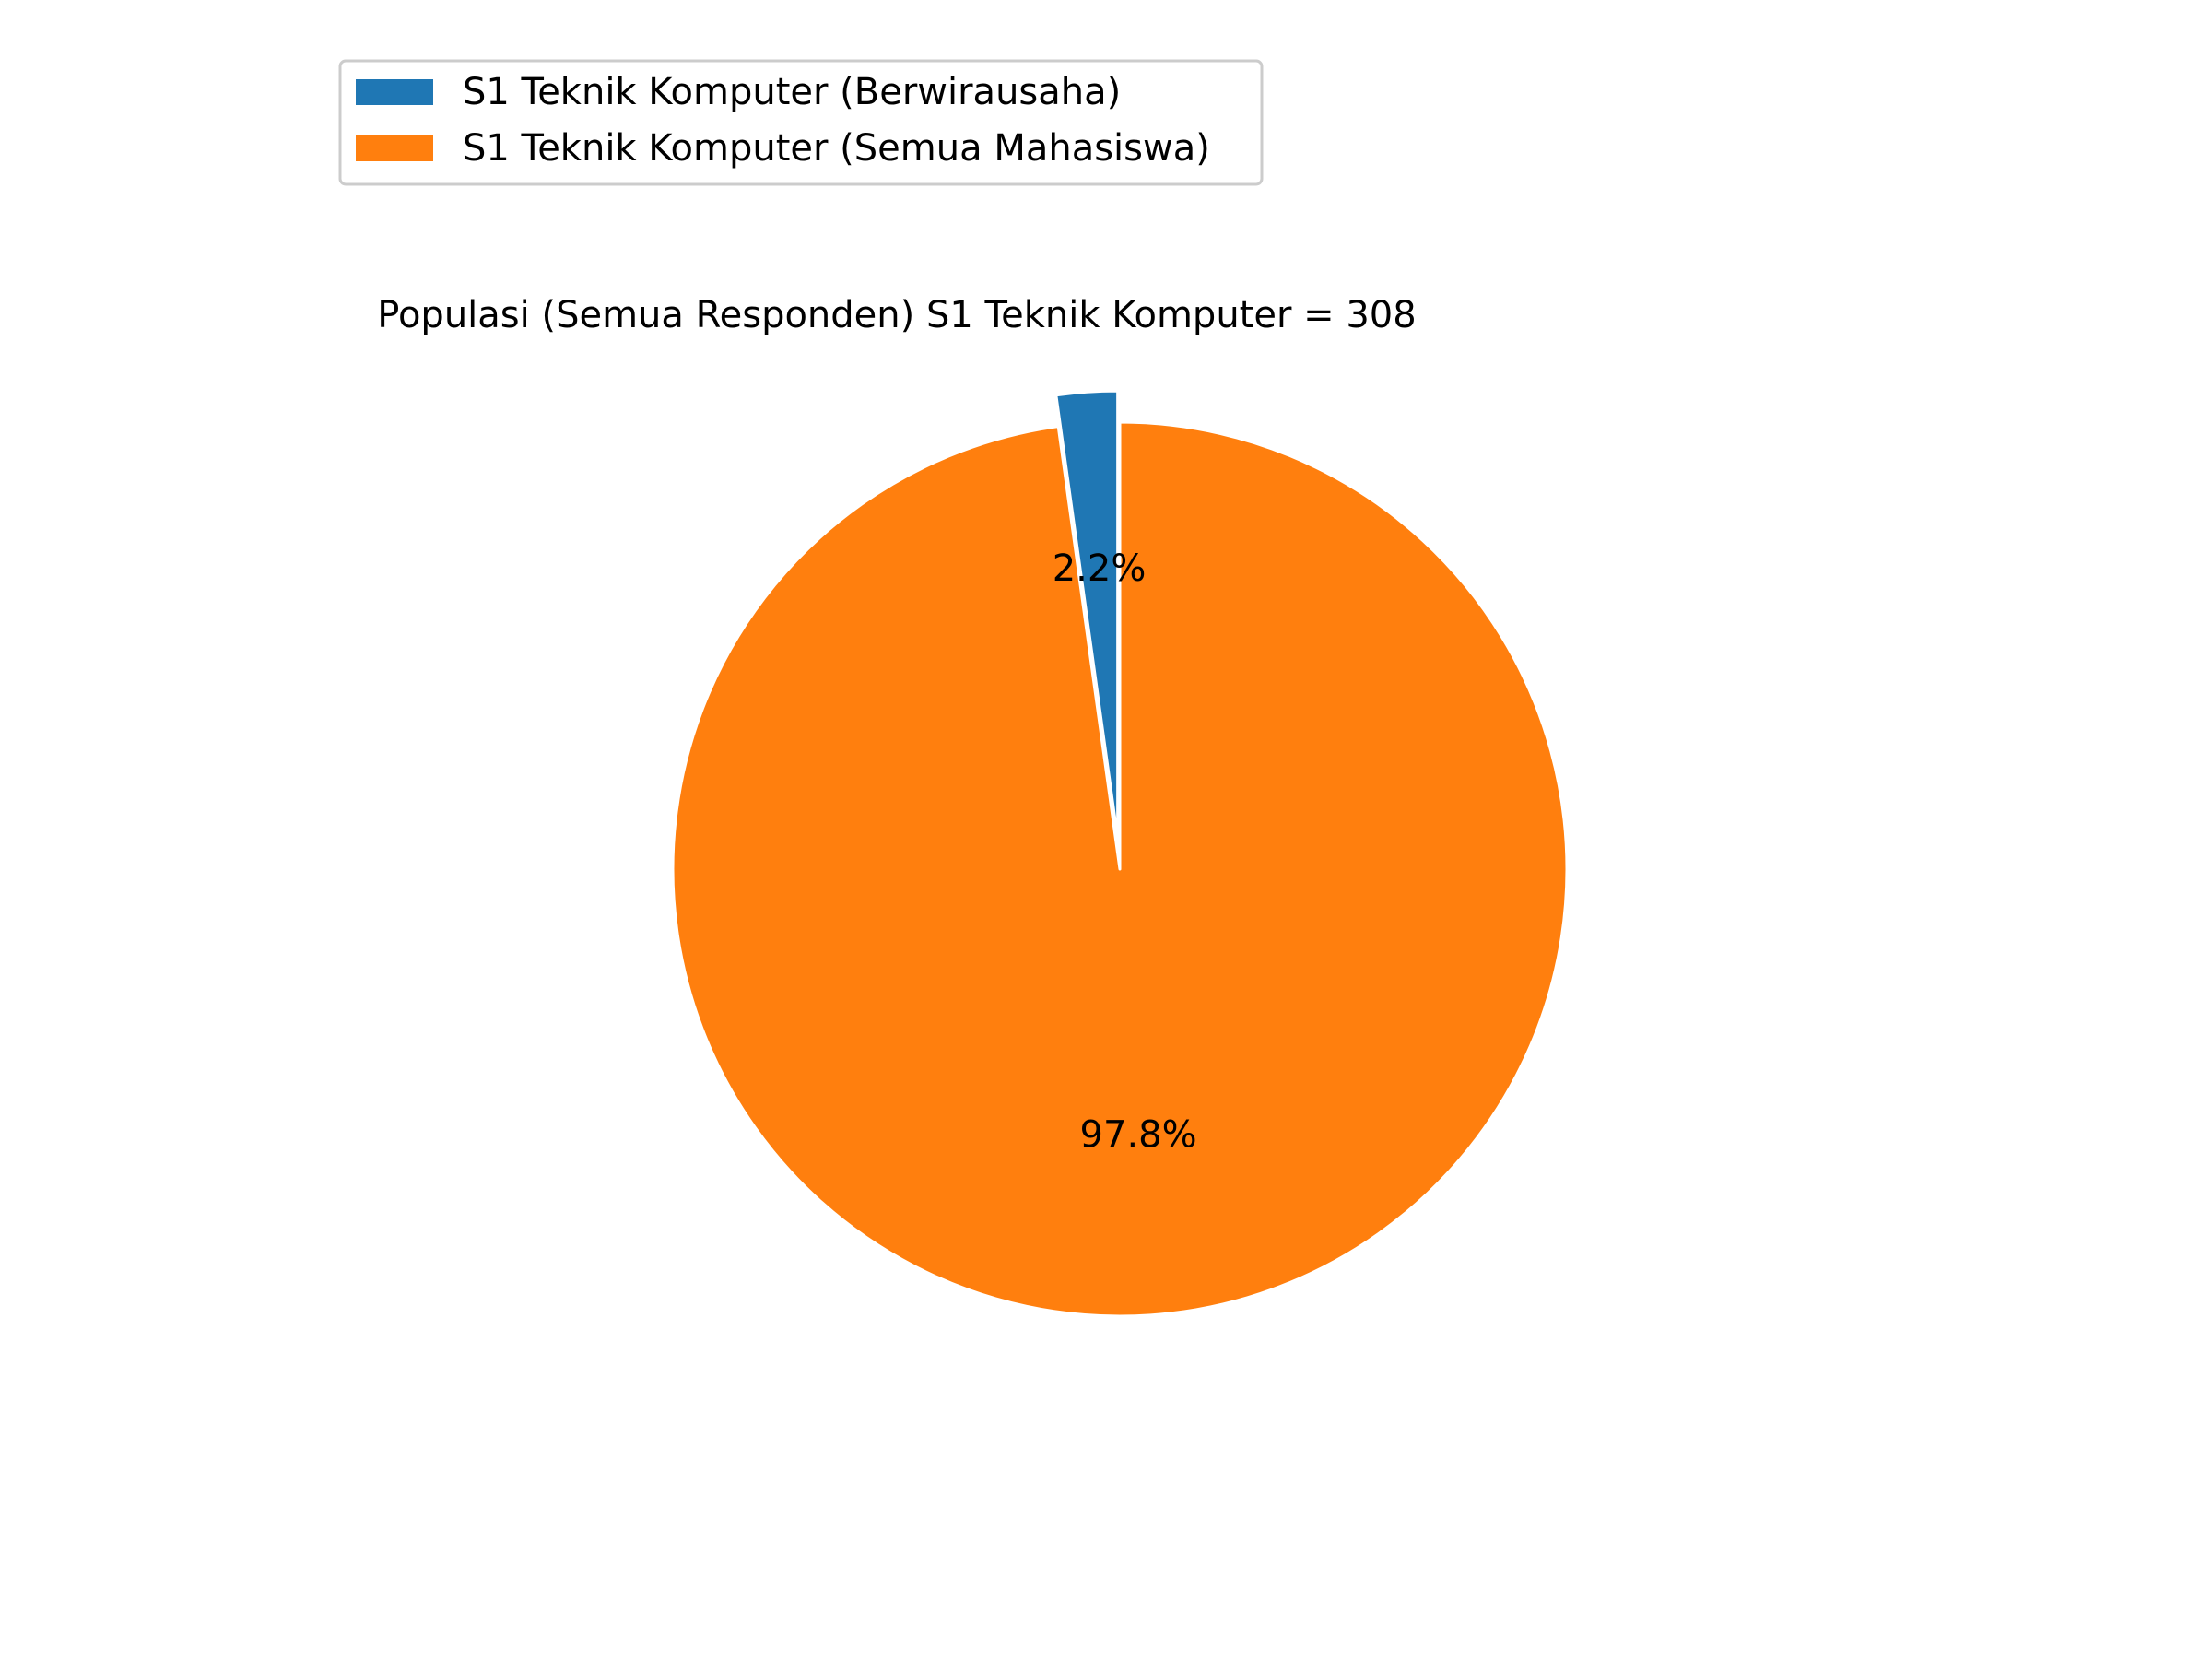 The width and height of the screenshot is (2212, 1659). Describe the element at coordinates (792, 92) in the screenshot. I see `legend-label-0: S1 Teknik Komputer (Berwirausaha)` at that location.